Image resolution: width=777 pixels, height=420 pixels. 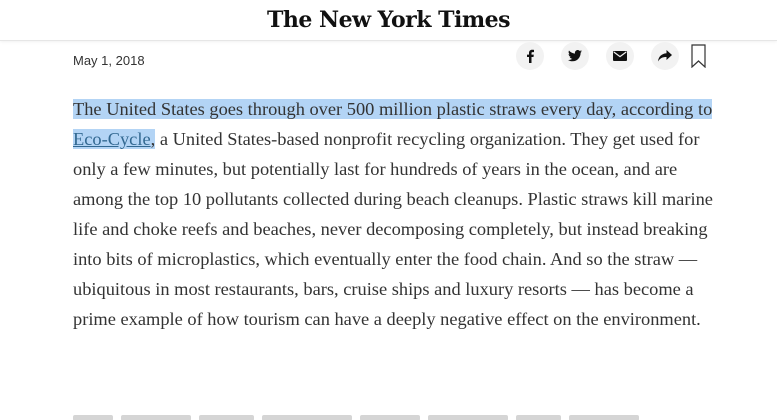 I want to click on article-date: May 1, 2018, so click(x=109, y=60).